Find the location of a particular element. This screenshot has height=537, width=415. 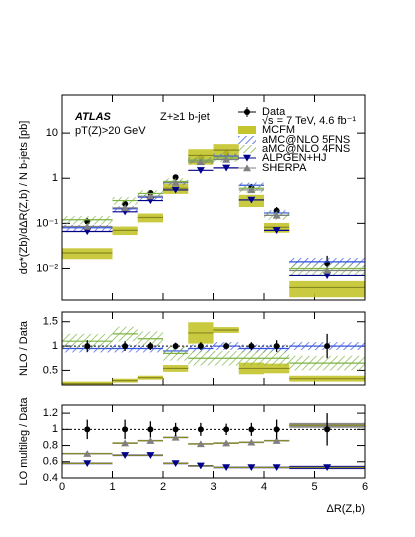

x-tick-label: 3 is located at coordinates (213, 487).